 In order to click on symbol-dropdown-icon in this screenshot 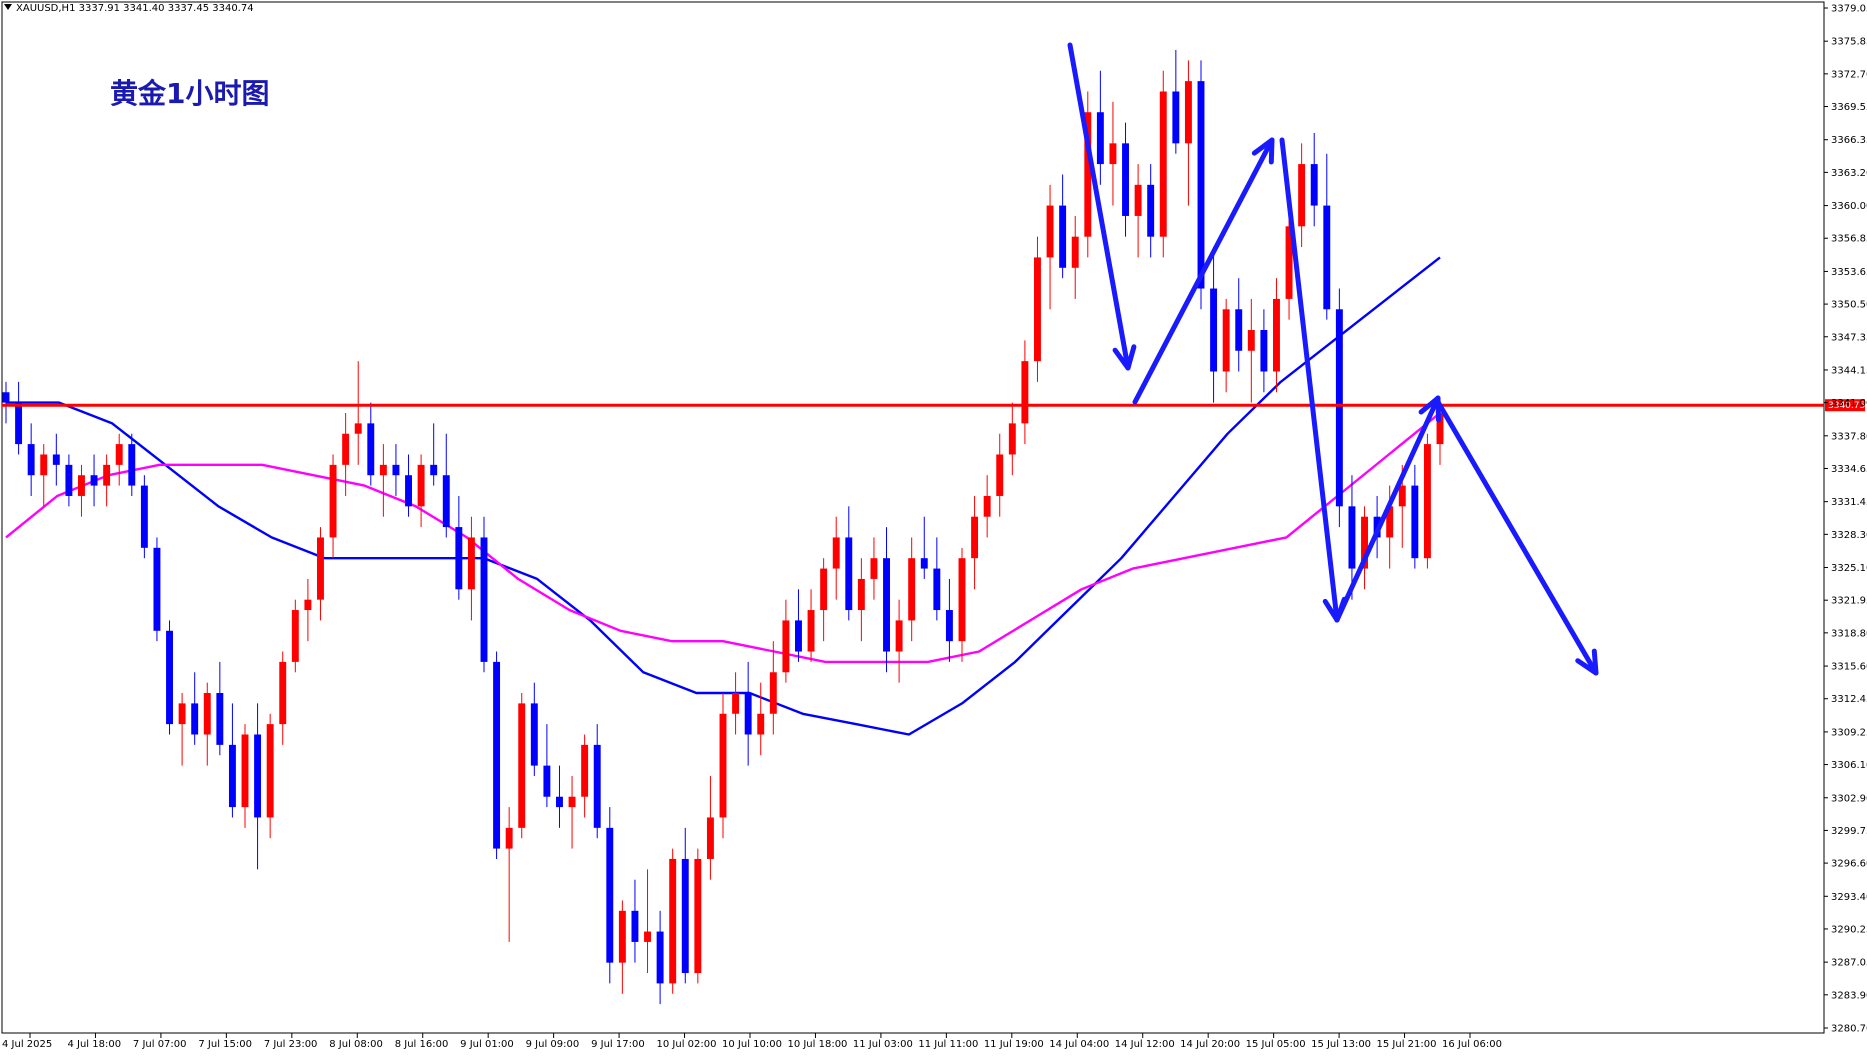, I will do `click(8, 7)`.